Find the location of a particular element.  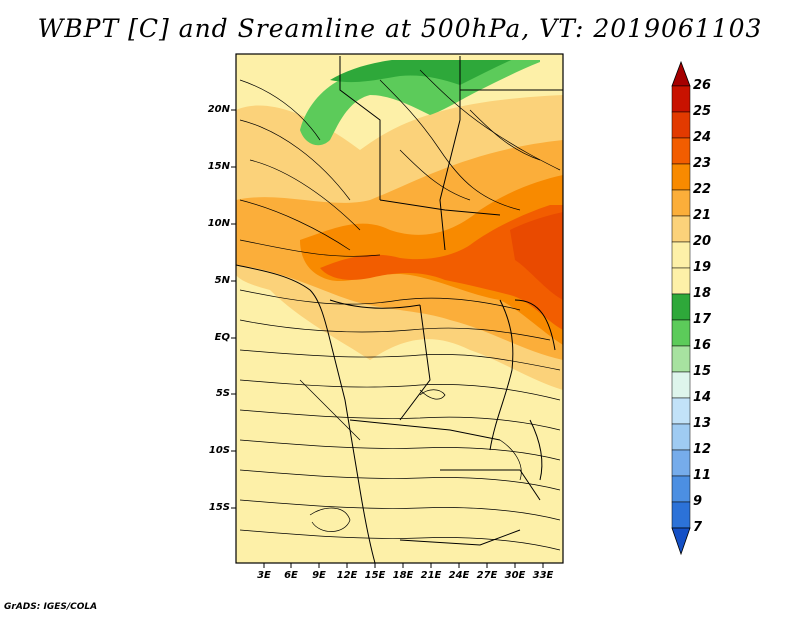

lon-label: 6E is located at coordinates (291, 575).